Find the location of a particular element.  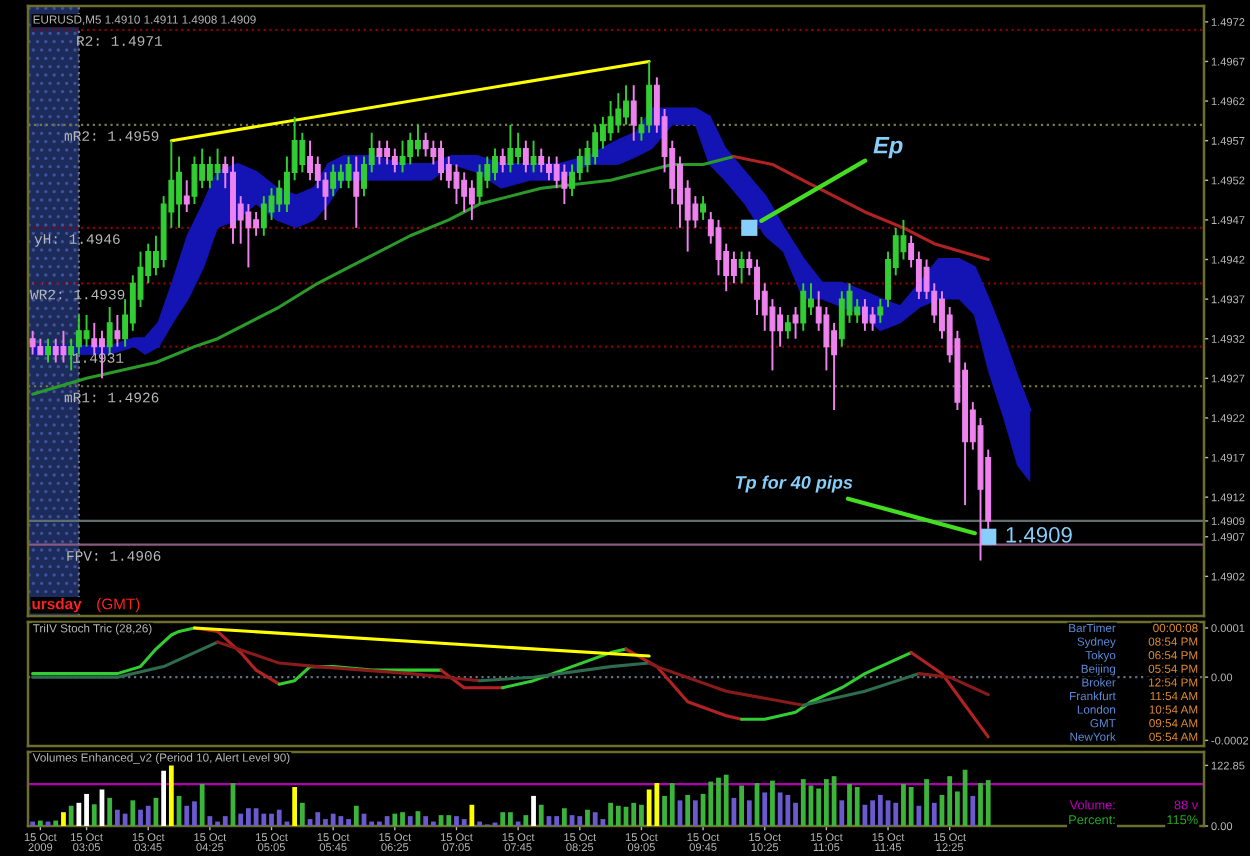

annotation: Tp for 40 pips is located at coordinates (794, 484).